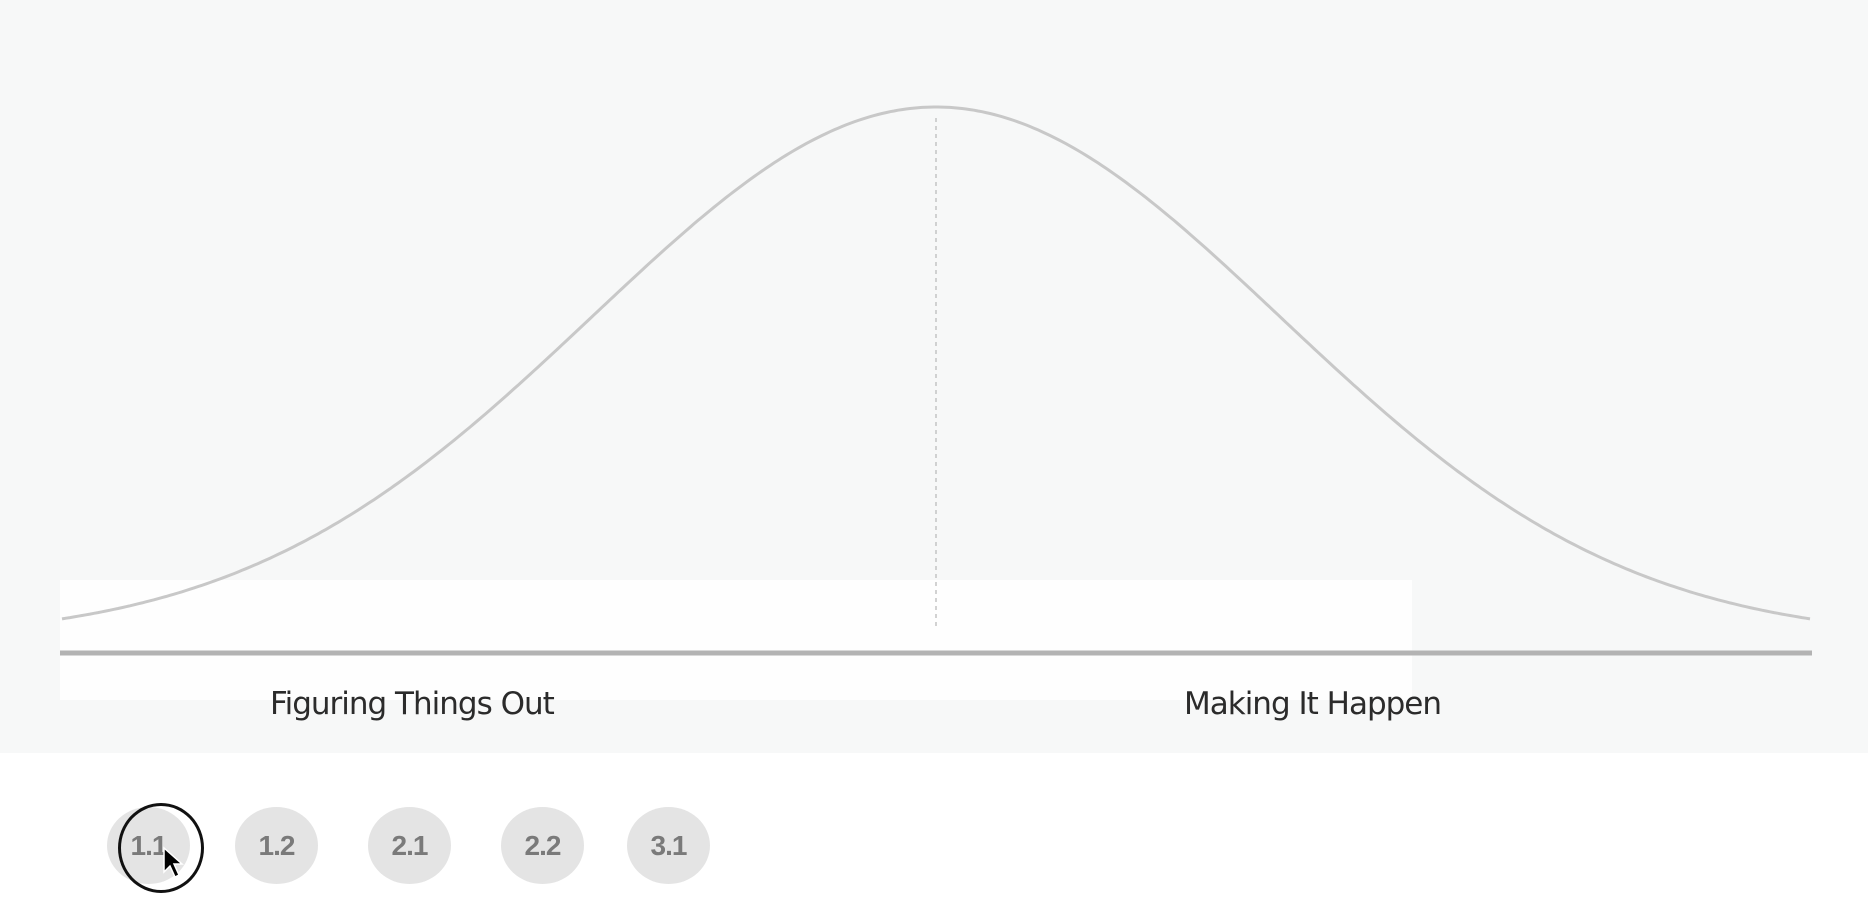  I want to click on step-button-3-1: 3.1, so click(668, 845).